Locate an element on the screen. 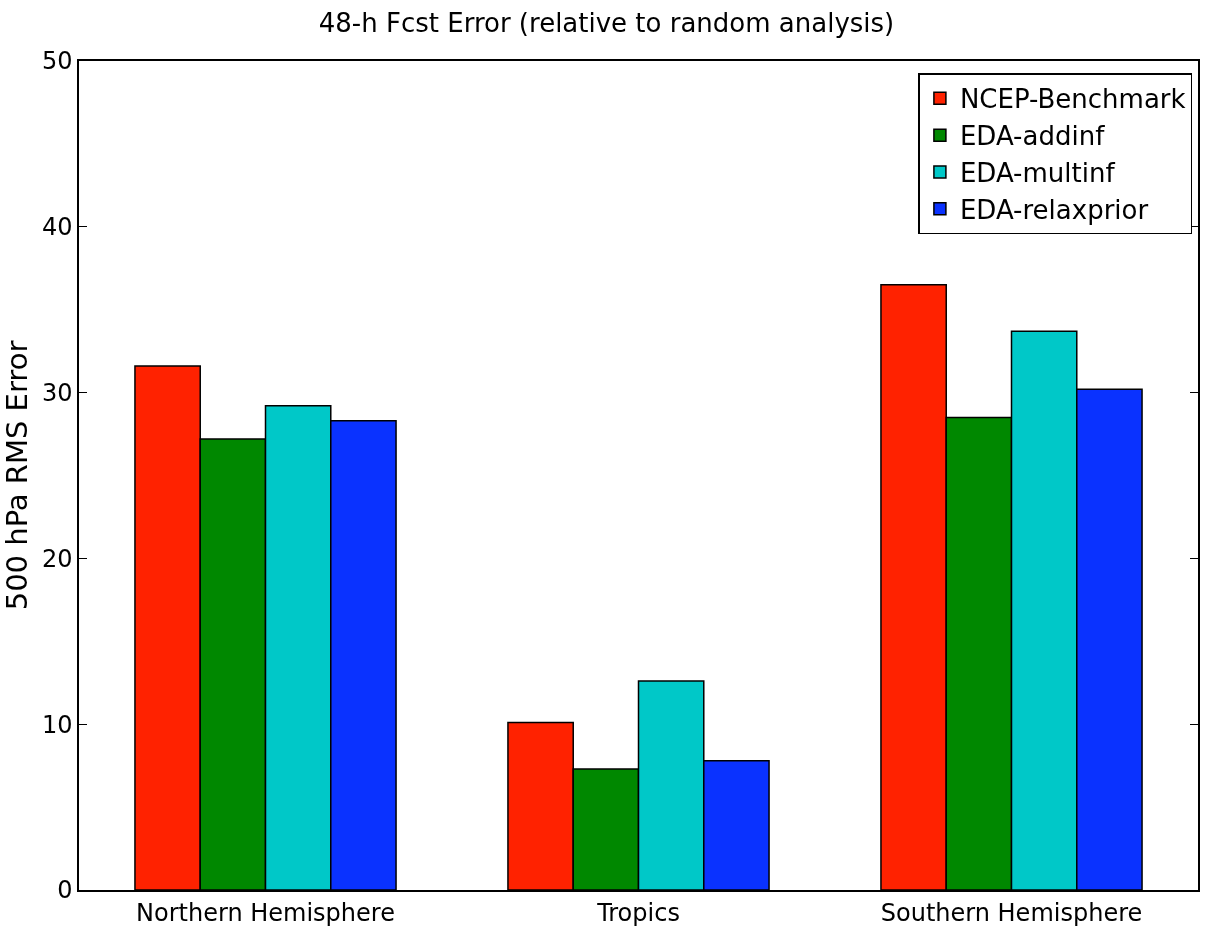 The height and width of the screenshot is (939, 1213). y-tick-label: 30 is located at coordinates (57, 393).